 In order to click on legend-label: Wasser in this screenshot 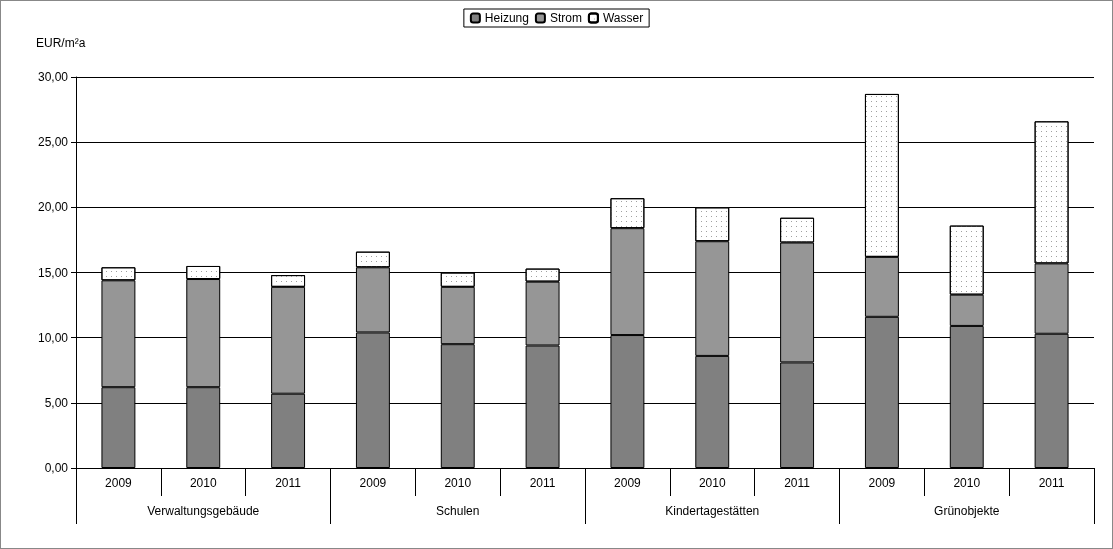, I will do `click(623, 18)`.